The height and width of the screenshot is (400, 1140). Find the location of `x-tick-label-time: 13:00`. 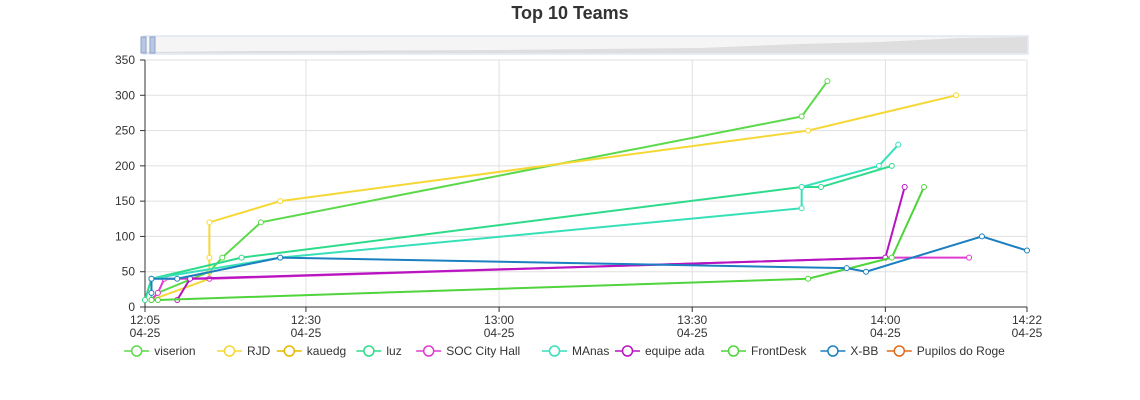

x-tick-label-time: 13:00 is located at coordinates (499, 320).